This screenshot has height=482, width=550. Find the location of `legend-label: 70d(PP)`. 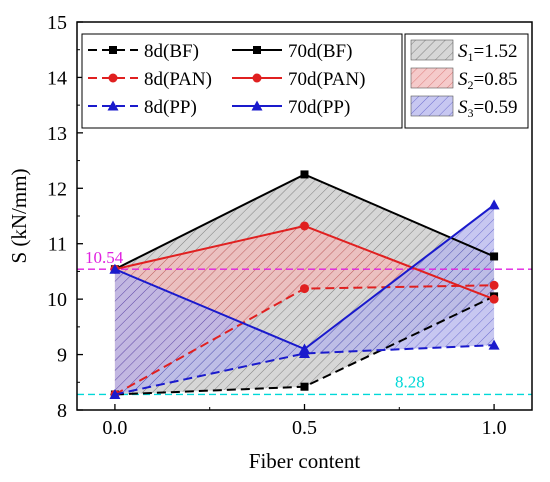

legend-label: 70d(PP) is located at coordinates (319, 107).